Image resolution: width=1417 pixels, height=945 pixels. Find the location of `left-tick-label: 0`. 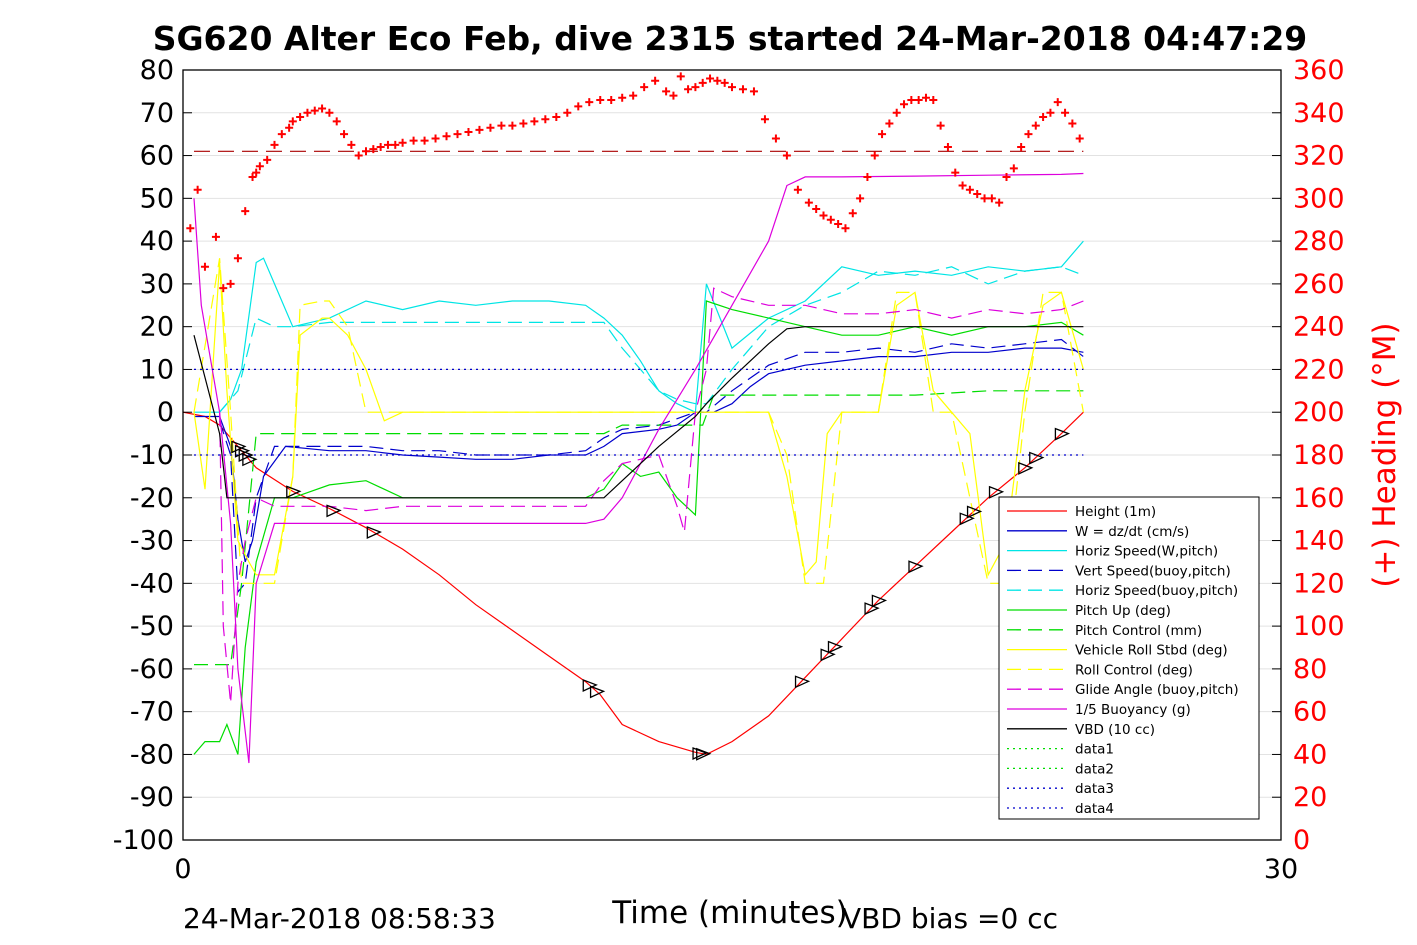

left-tick-label: 0 is located at coordinates (165, 412).